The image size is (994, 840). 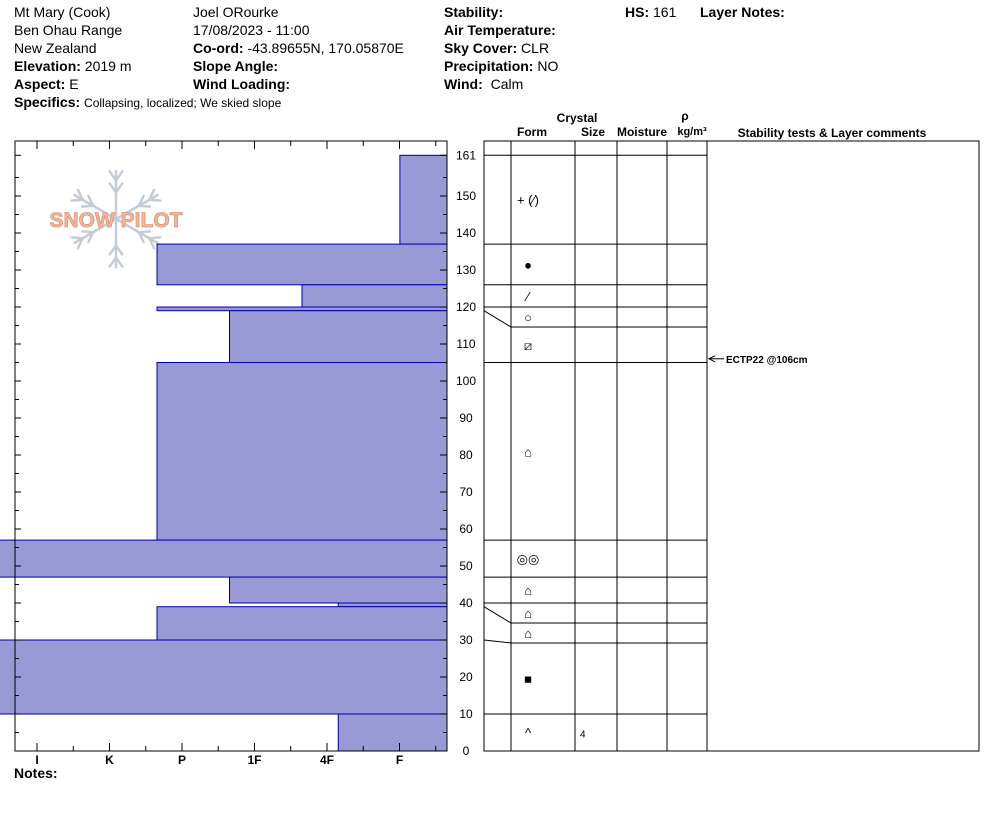 I want to click on wind-row: Wind: Calm, so click(x=483, y=84).